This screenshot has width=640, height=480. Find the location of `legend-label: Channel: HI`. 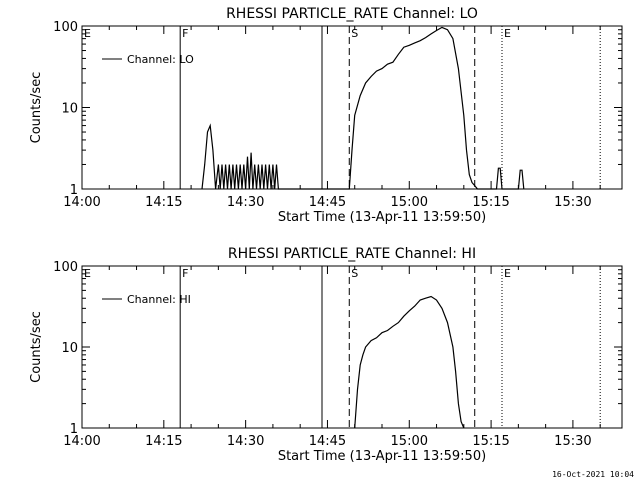

legend-label: Channel: HI is located at coordinates (159, 299).